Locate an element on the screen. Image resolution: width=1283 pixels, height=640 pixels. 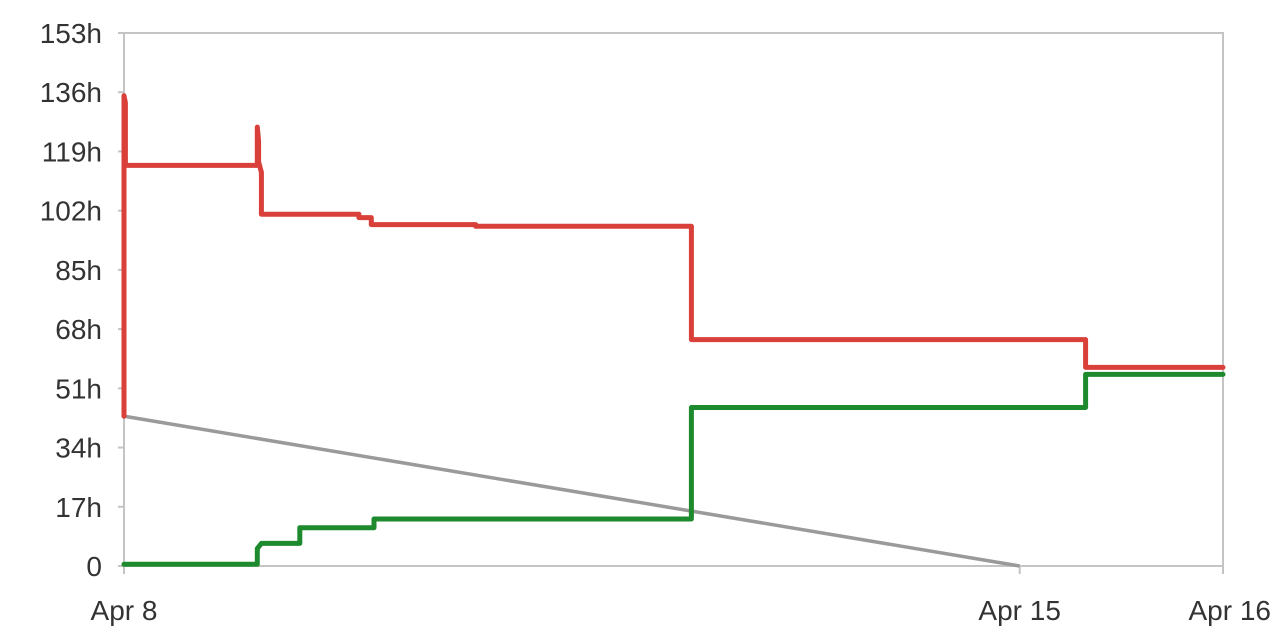
x-tick-label: Apr 15 is located at coordinates (1019, 610).